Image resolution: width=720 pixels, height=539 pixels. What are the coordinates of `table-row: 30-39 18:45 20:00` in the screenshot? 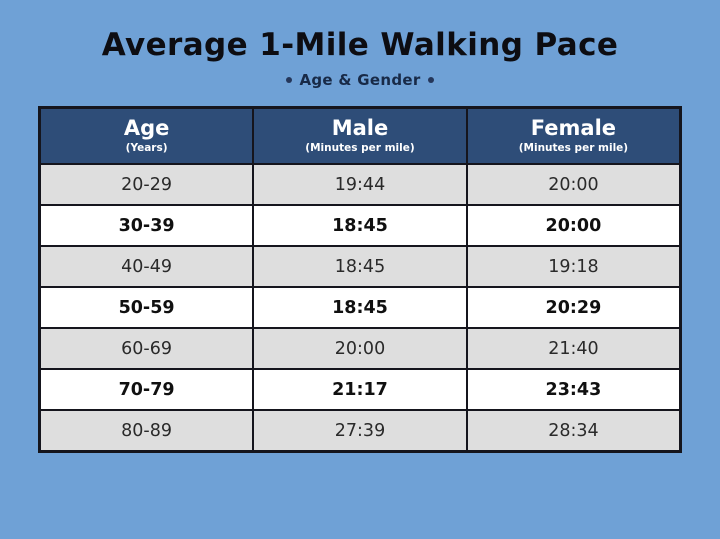 It's located at (360, 226).